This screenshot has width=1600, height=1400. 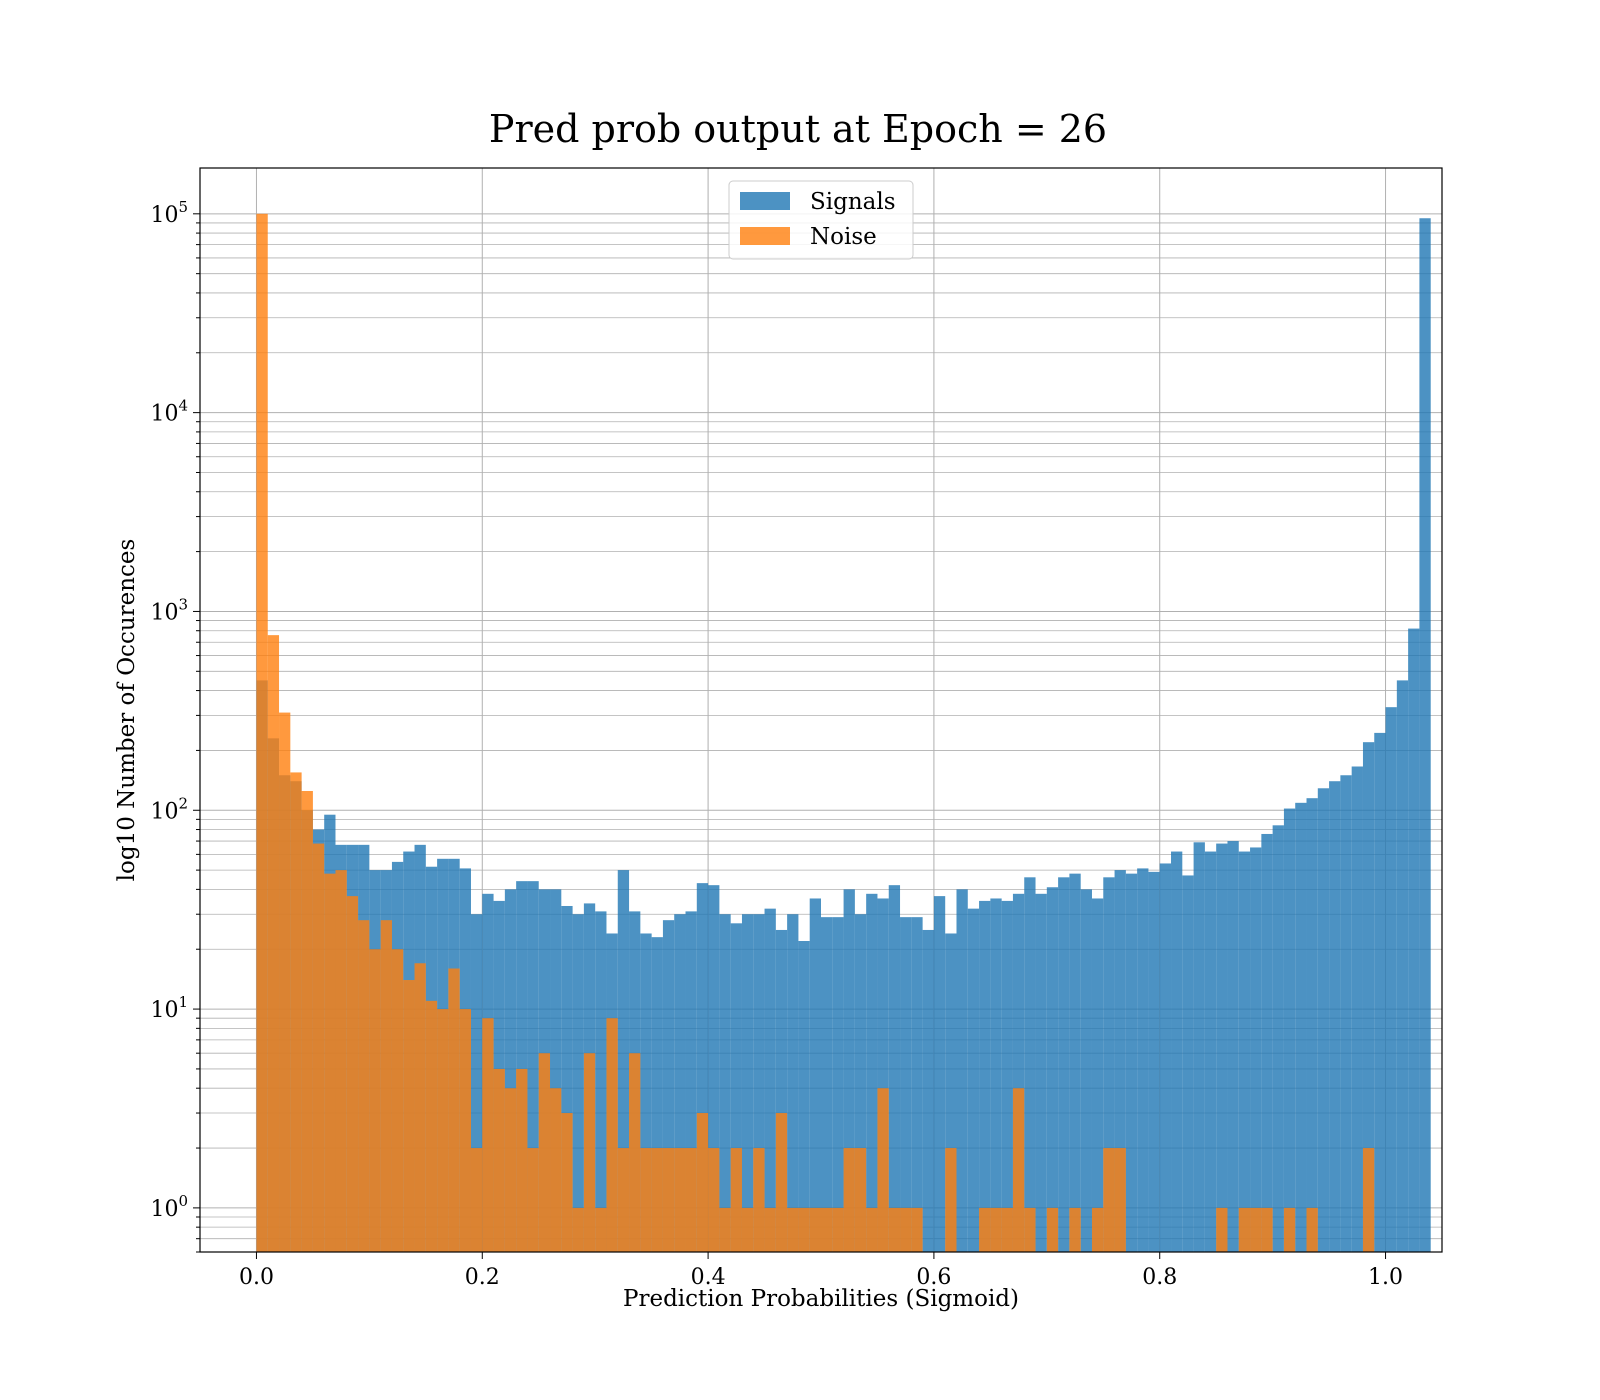 I want to click on x-axis-label: Prediction Probabilities (Sigmoid), so click(x=821, y=1299).